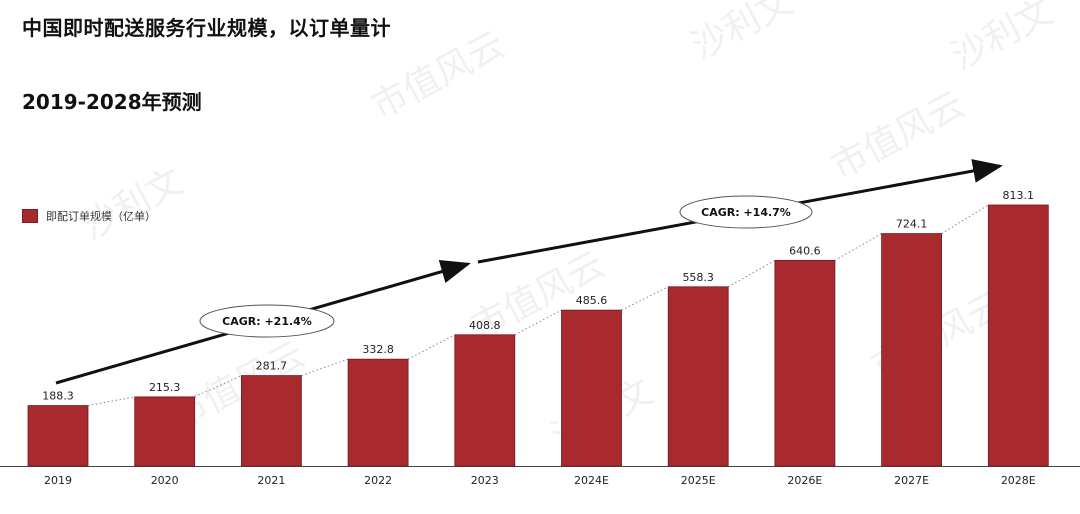 This screenshot has height=514, width=1080. What do you see at coordinates (485, 480) in the screenshot?
I see `x-tick-label: 2023` at bounding box center [485, 480].